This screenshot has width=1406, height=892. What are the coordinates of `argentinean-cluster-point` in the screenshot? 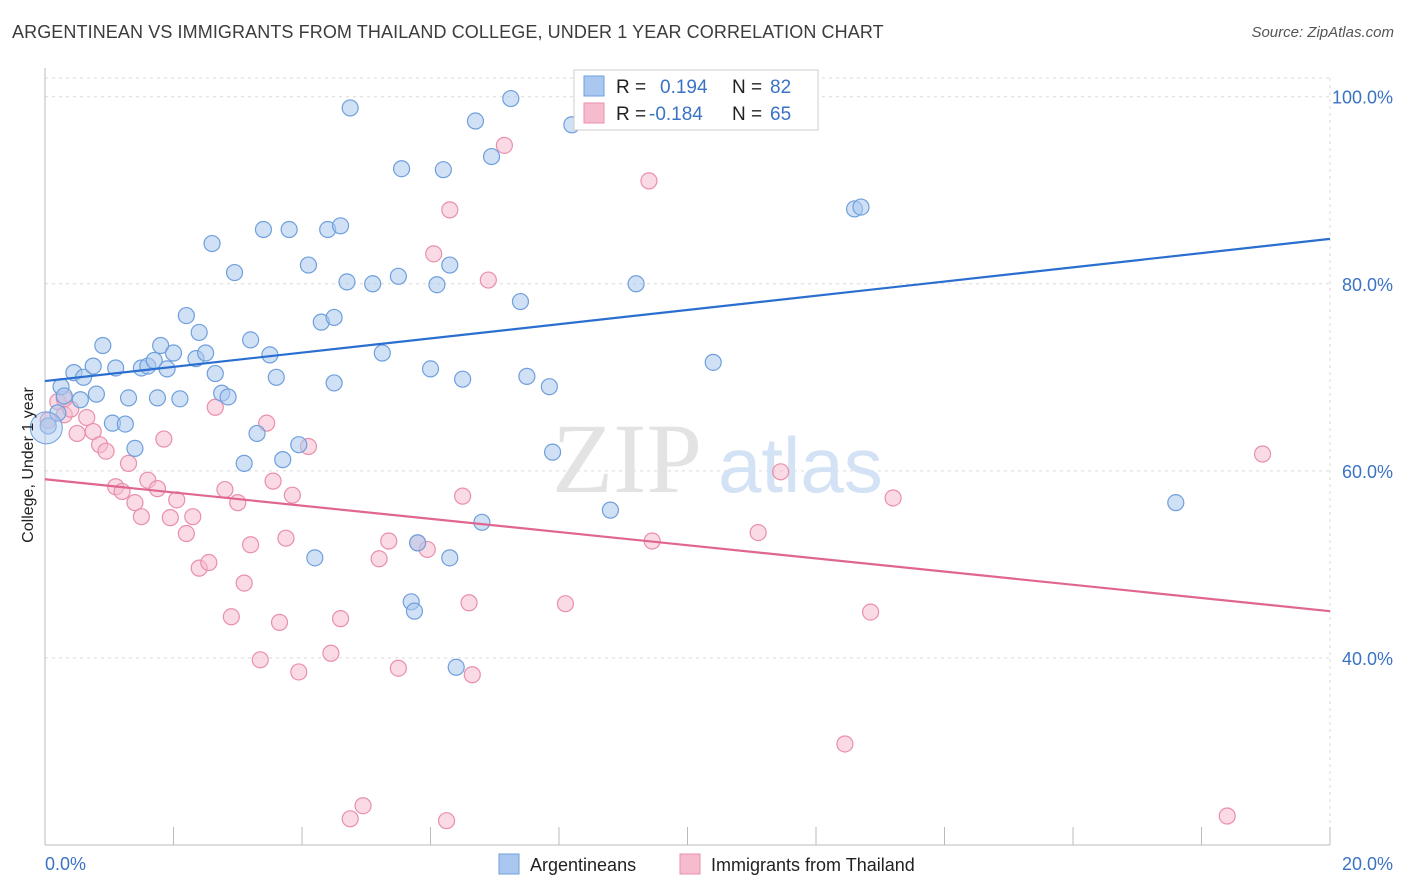 It's located at (46, 428).